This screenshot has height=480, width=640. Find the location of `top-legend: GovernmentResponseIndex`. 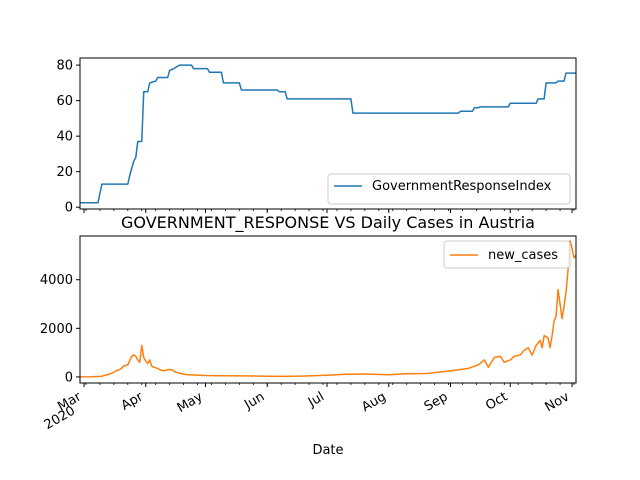

top-legend: GovernmentResponseIndex is located at coordinates (449, 189).